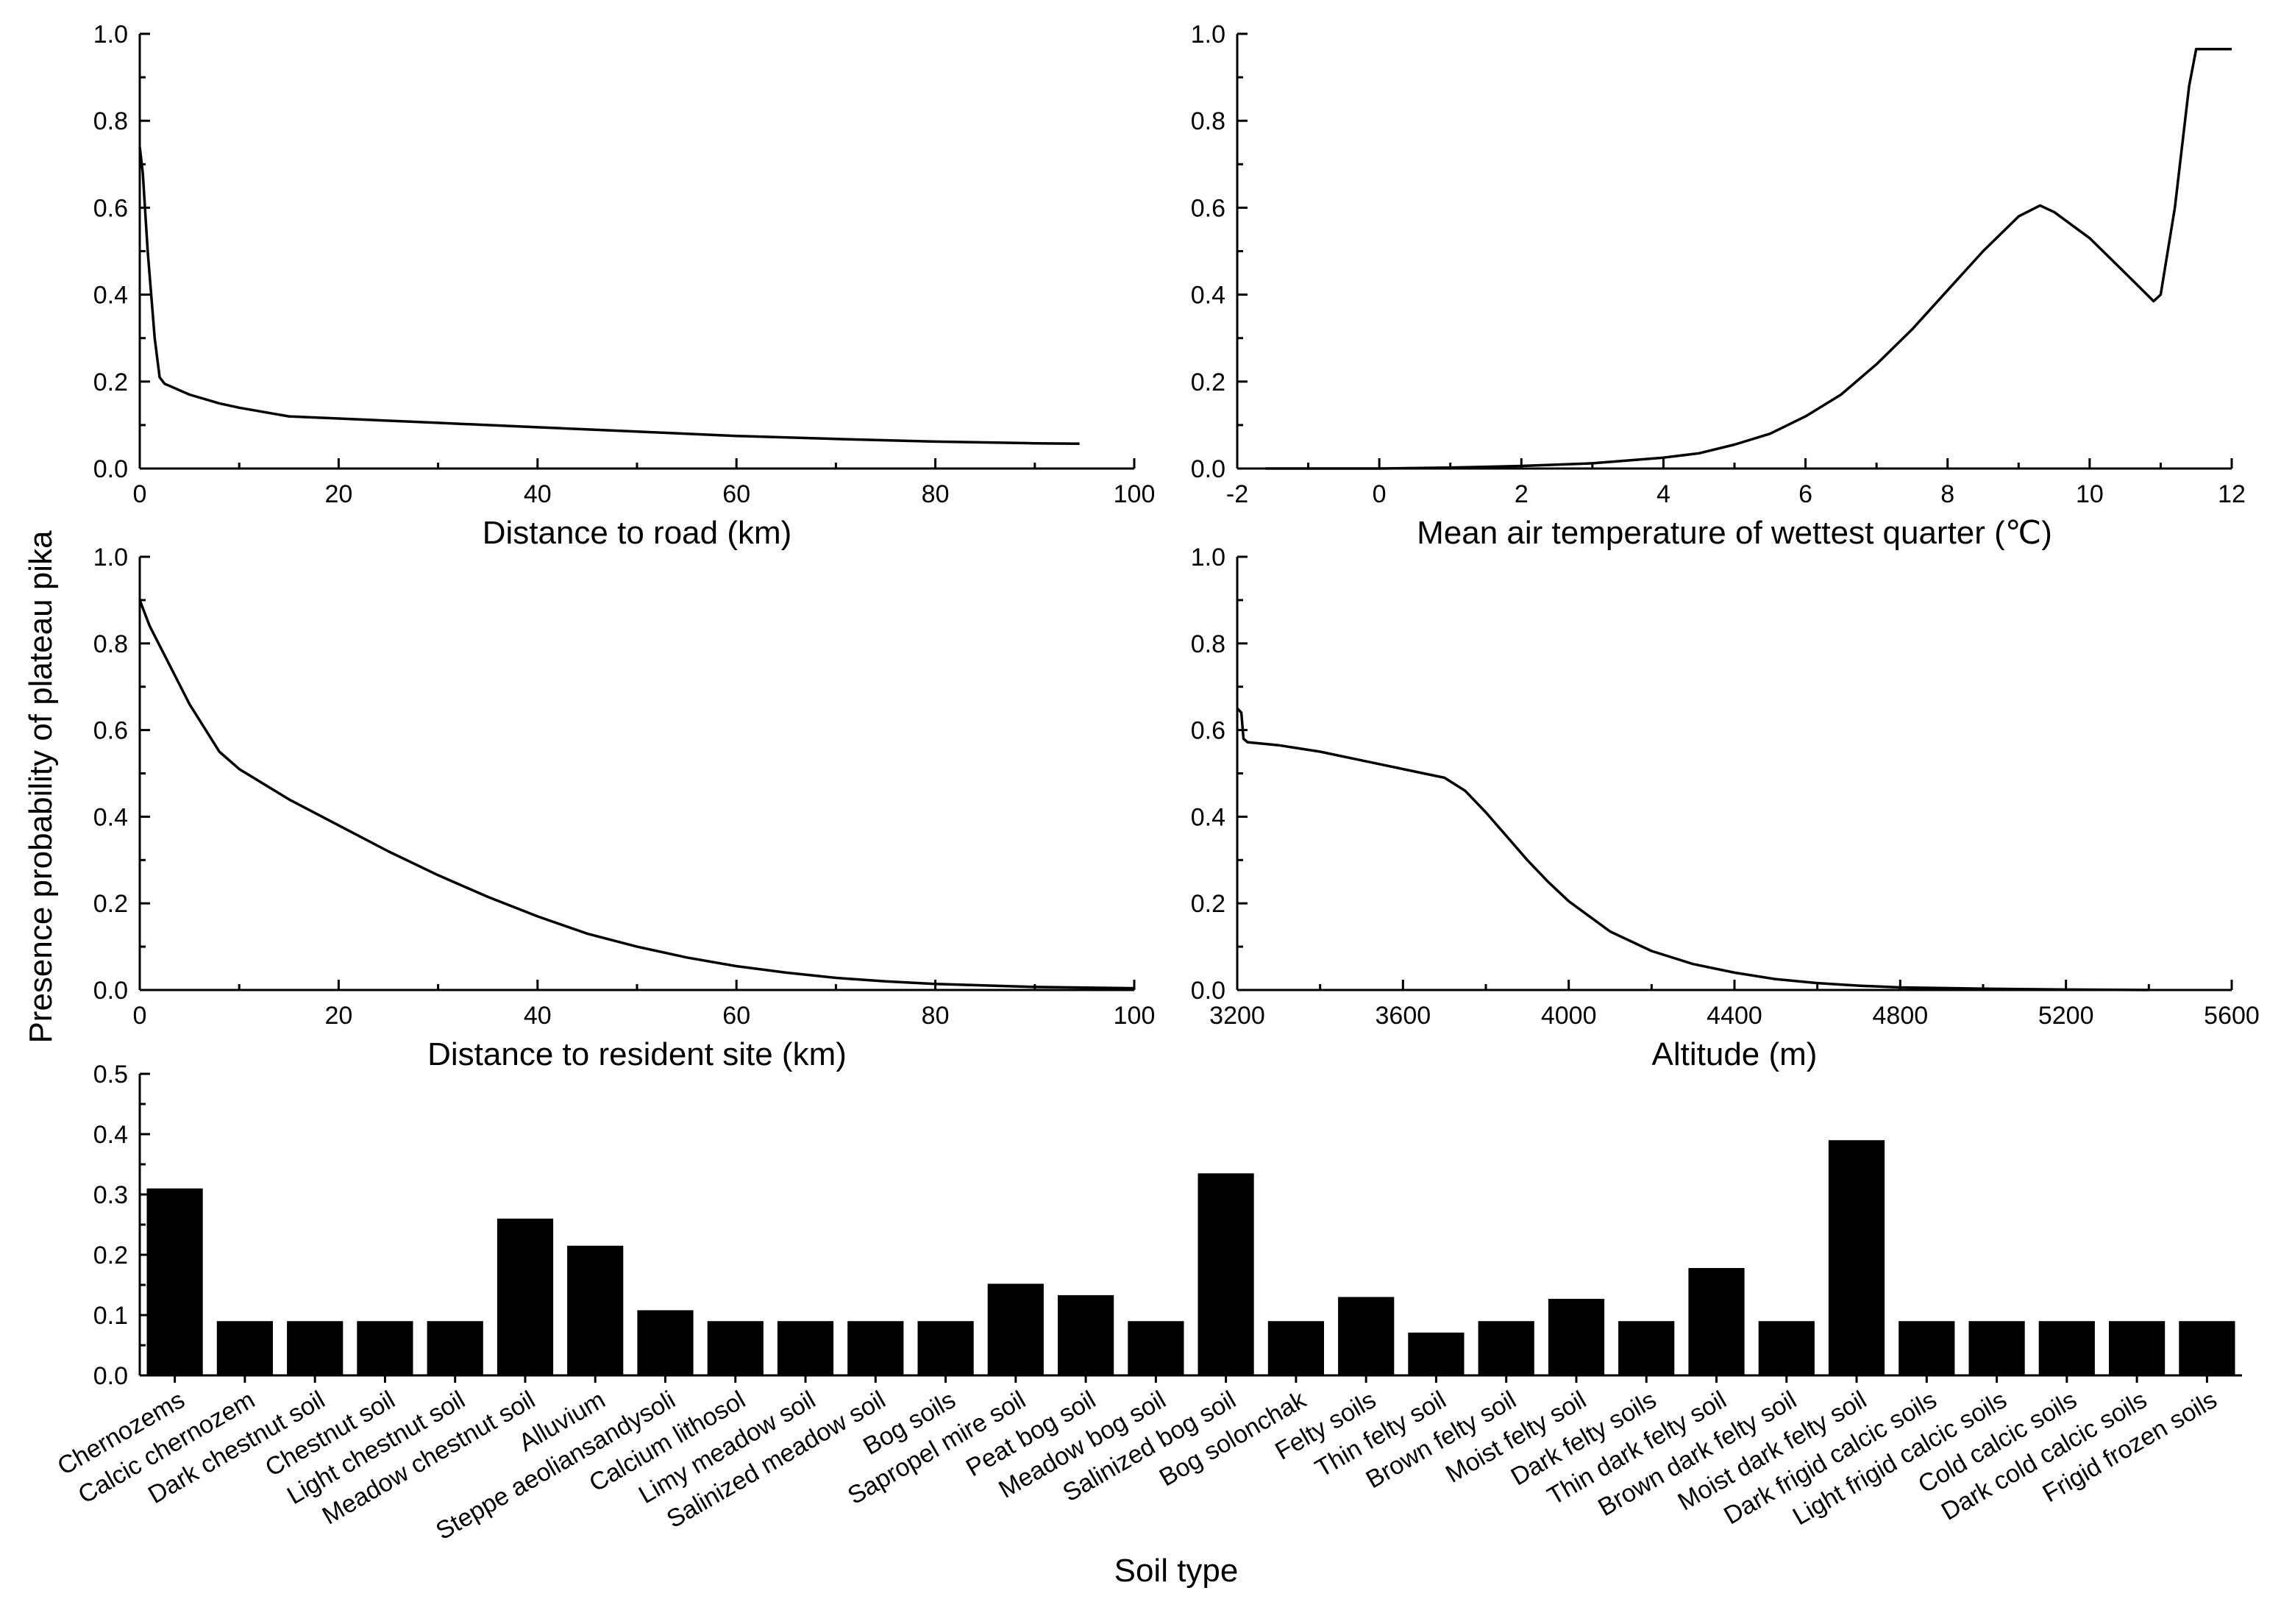  Describe the element at coordinates (2090, 494) in the screenshot. I see `x-tick-label: 10` at that location.